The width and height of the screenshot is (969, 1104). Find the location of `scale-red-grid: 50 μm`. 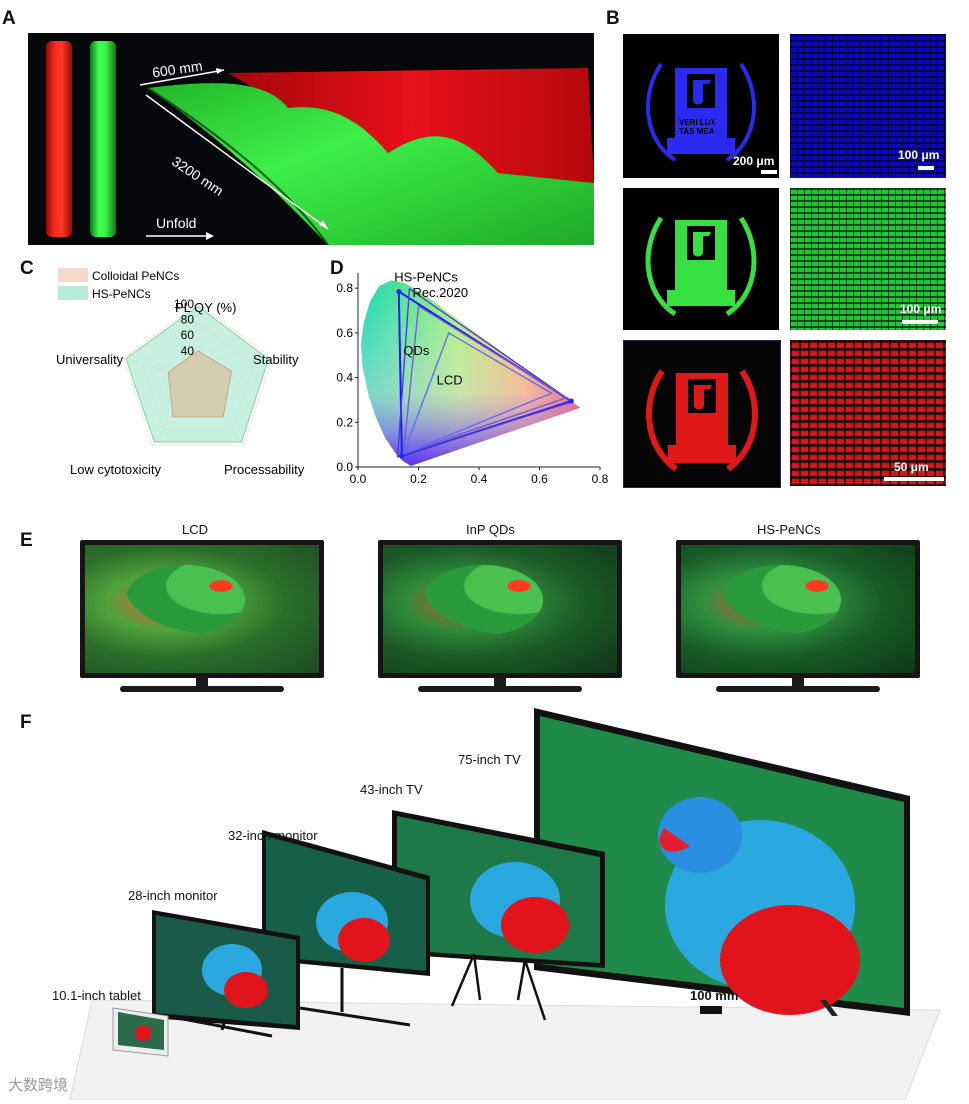

scale-red-grid: 50 μm is located at coordinates (911, 467).